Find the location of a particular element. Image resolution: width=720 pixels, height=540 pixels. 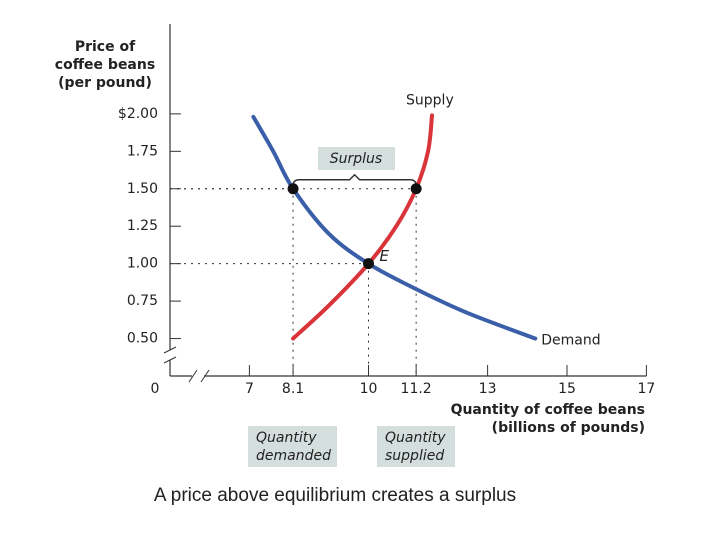

x-tick-label: 11.2 is located at coordinates (416, 389).